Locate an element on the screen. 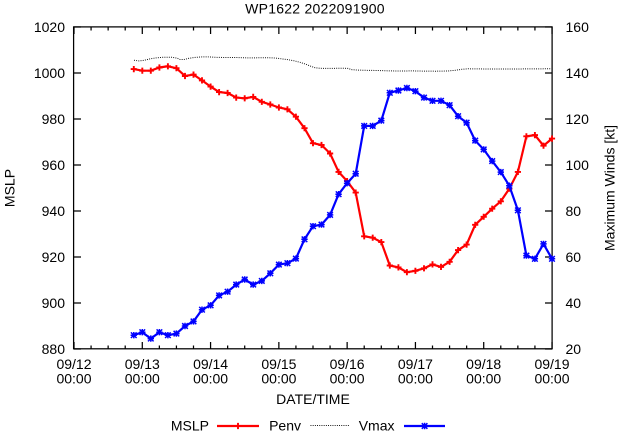  svg-text: 120 is located at coordinates (578, 119).